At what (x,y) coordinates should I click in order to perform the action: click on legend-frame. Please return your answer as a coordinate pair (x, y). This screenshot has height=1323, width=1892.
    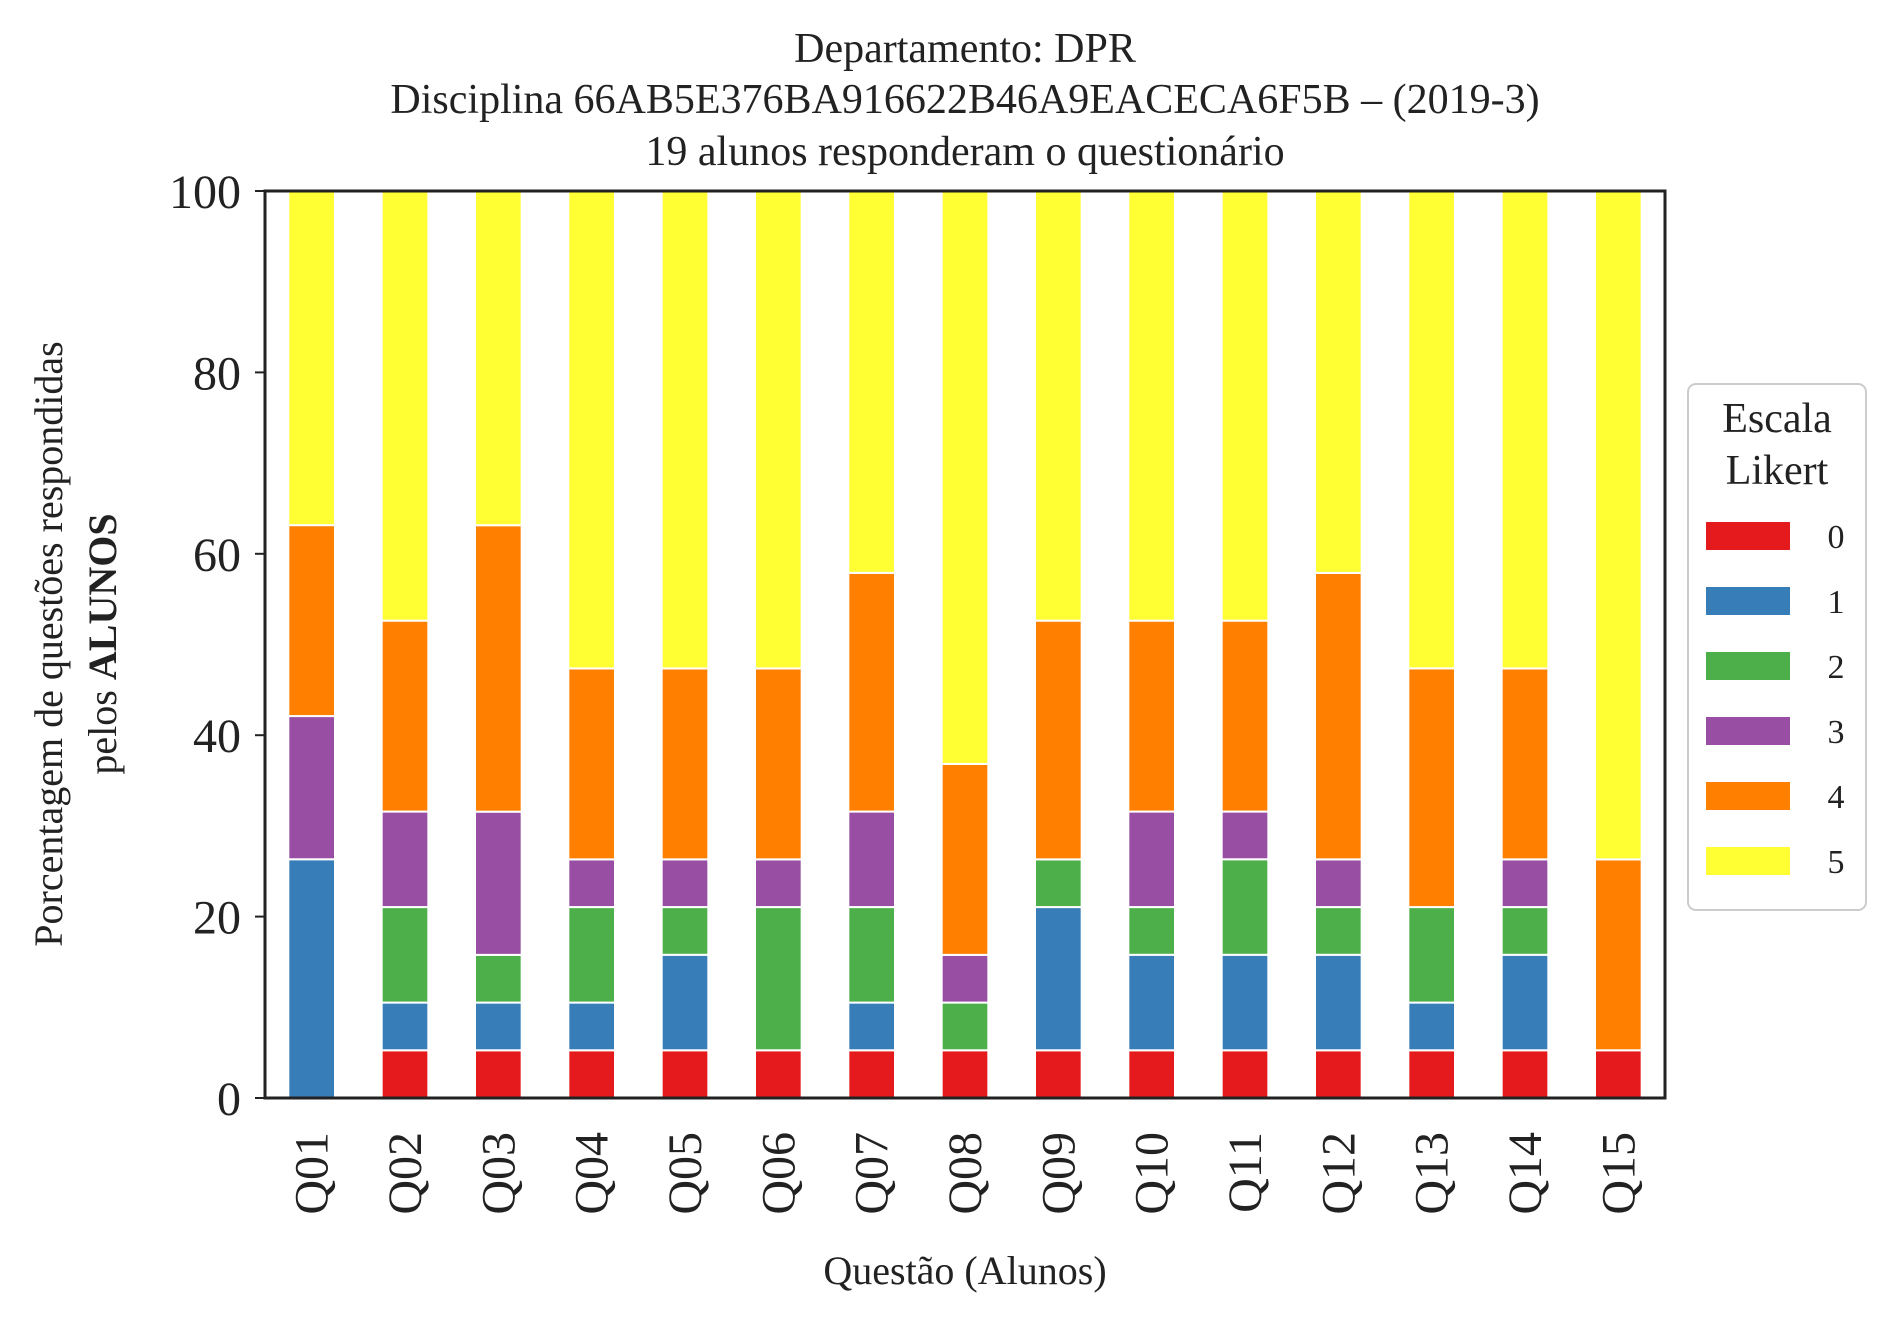
    Looking at the image, I should click on (1777, 647).